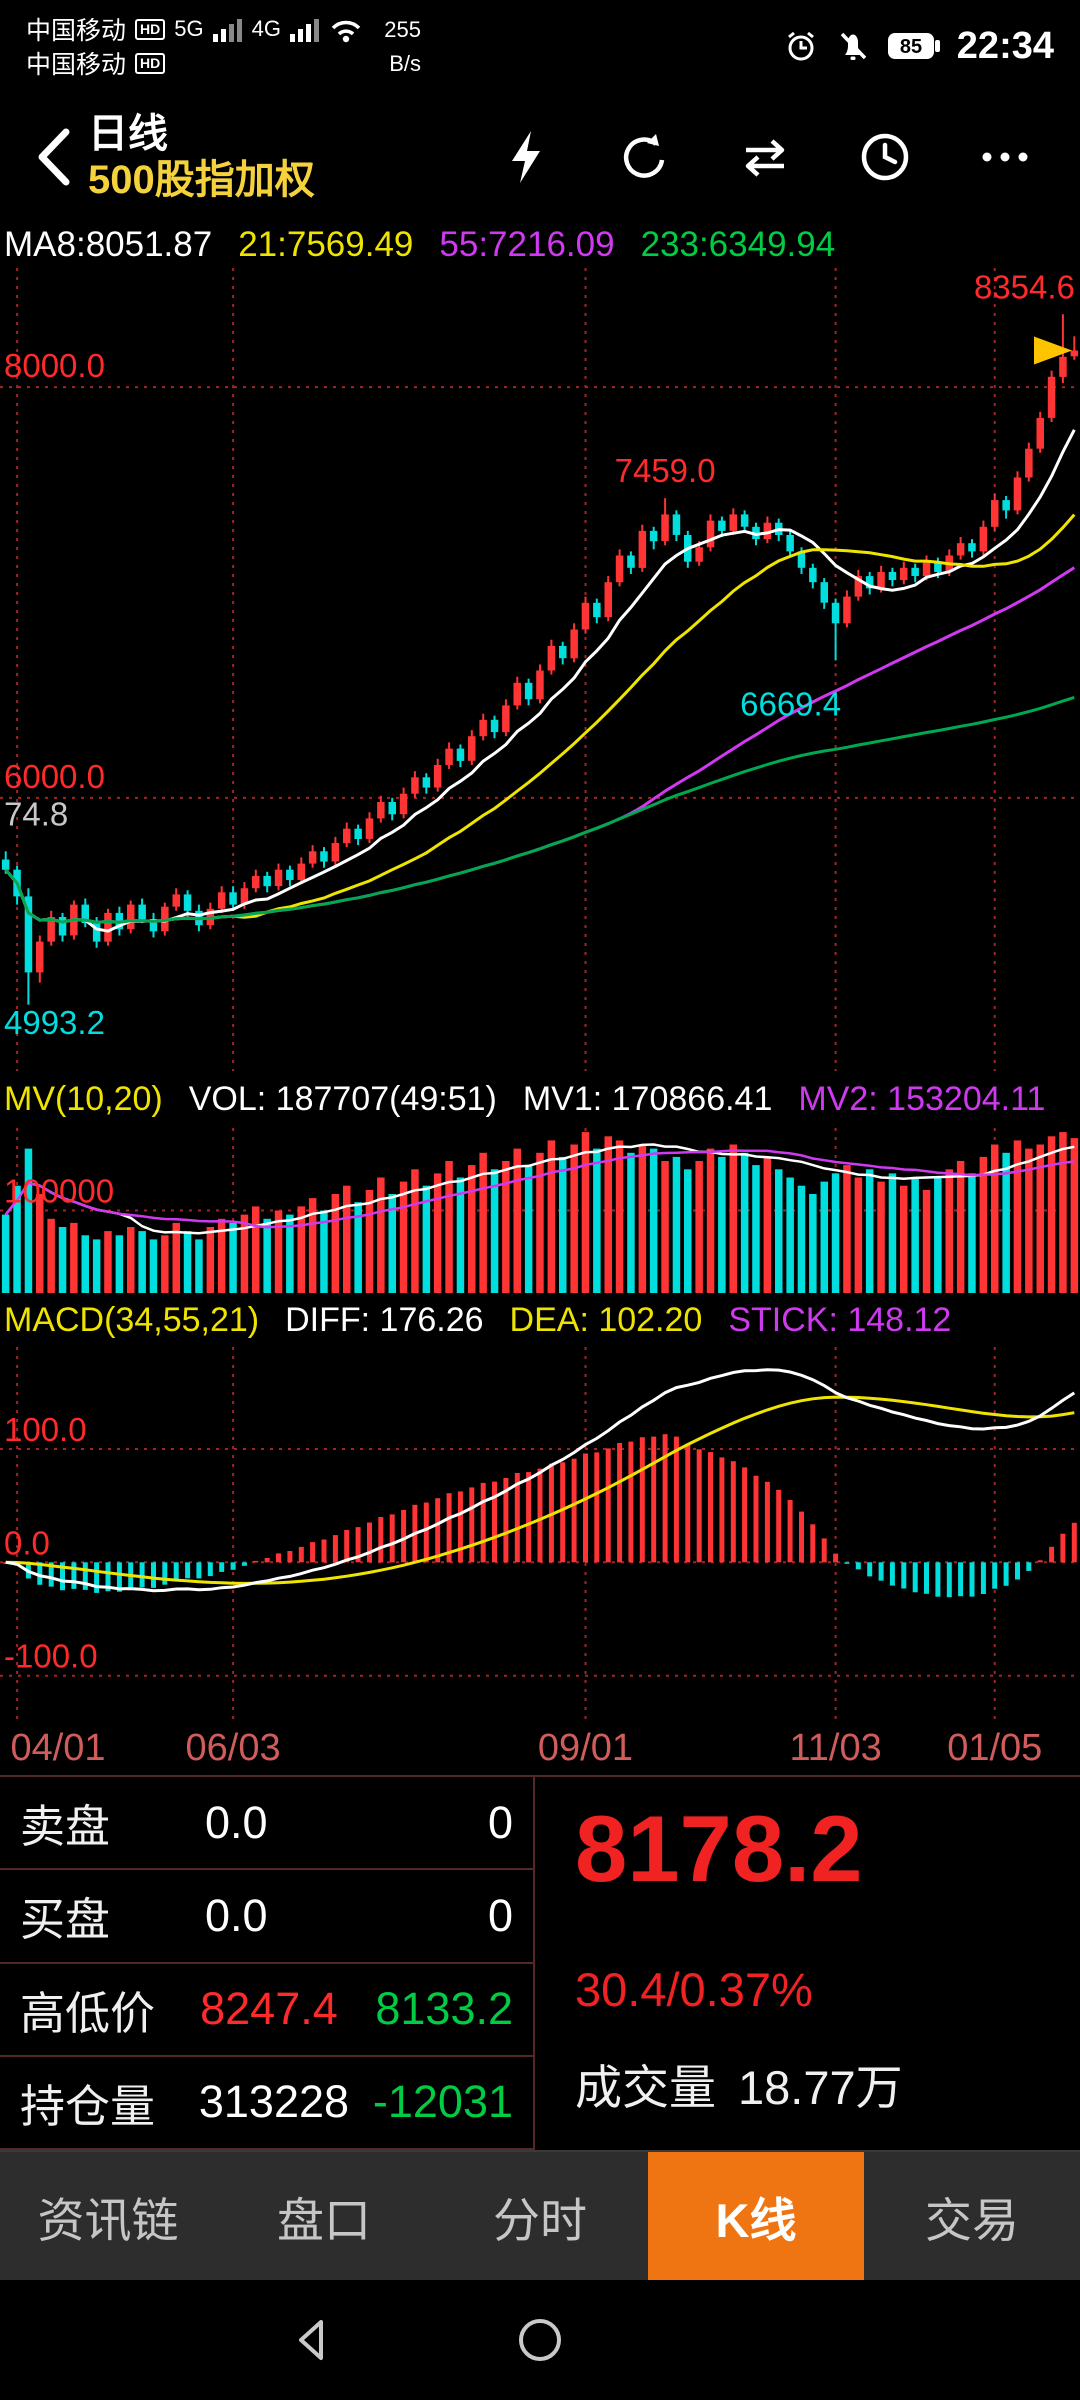  Describe the element at coordinates (820, 2088) in the screenshot. I see `volume-value: 18.77万` at that location.